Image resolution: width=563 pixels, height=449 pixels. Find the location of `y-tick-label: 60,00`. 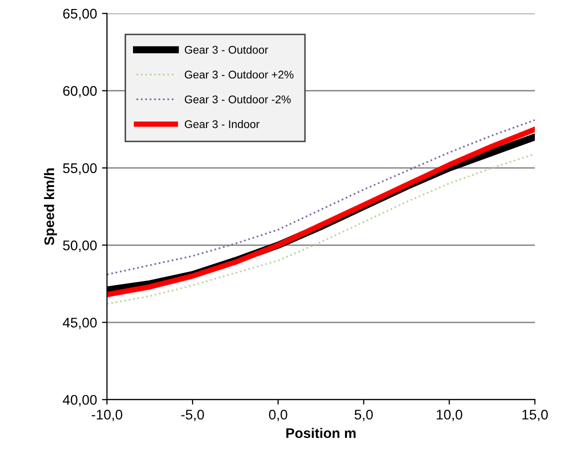

y-tick-label: 60,00 is located at coordinates (80, 92).